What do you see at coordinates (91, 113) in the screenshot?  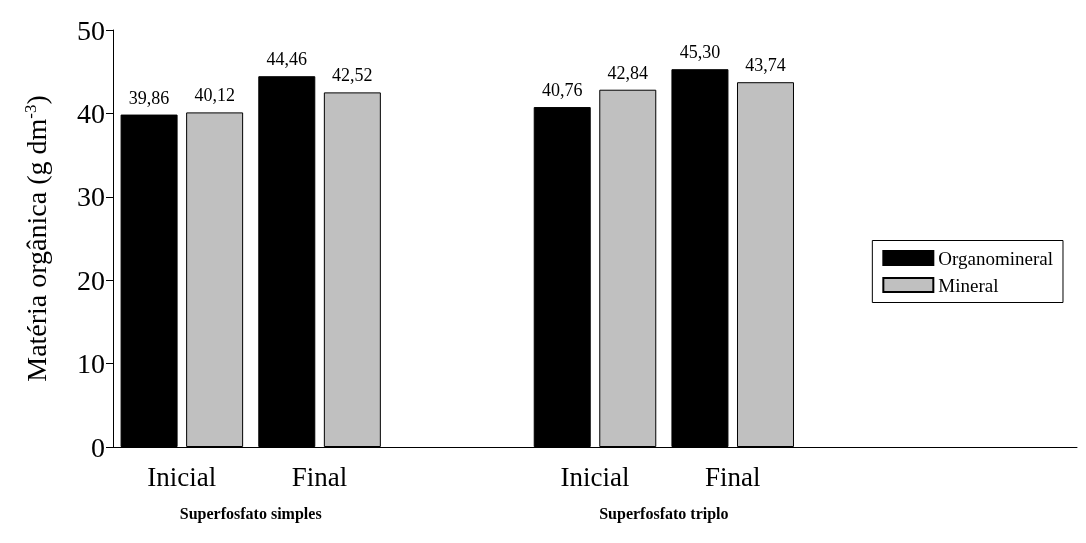 I see `y-tick-label: 40` at bounding box center [91, 113].